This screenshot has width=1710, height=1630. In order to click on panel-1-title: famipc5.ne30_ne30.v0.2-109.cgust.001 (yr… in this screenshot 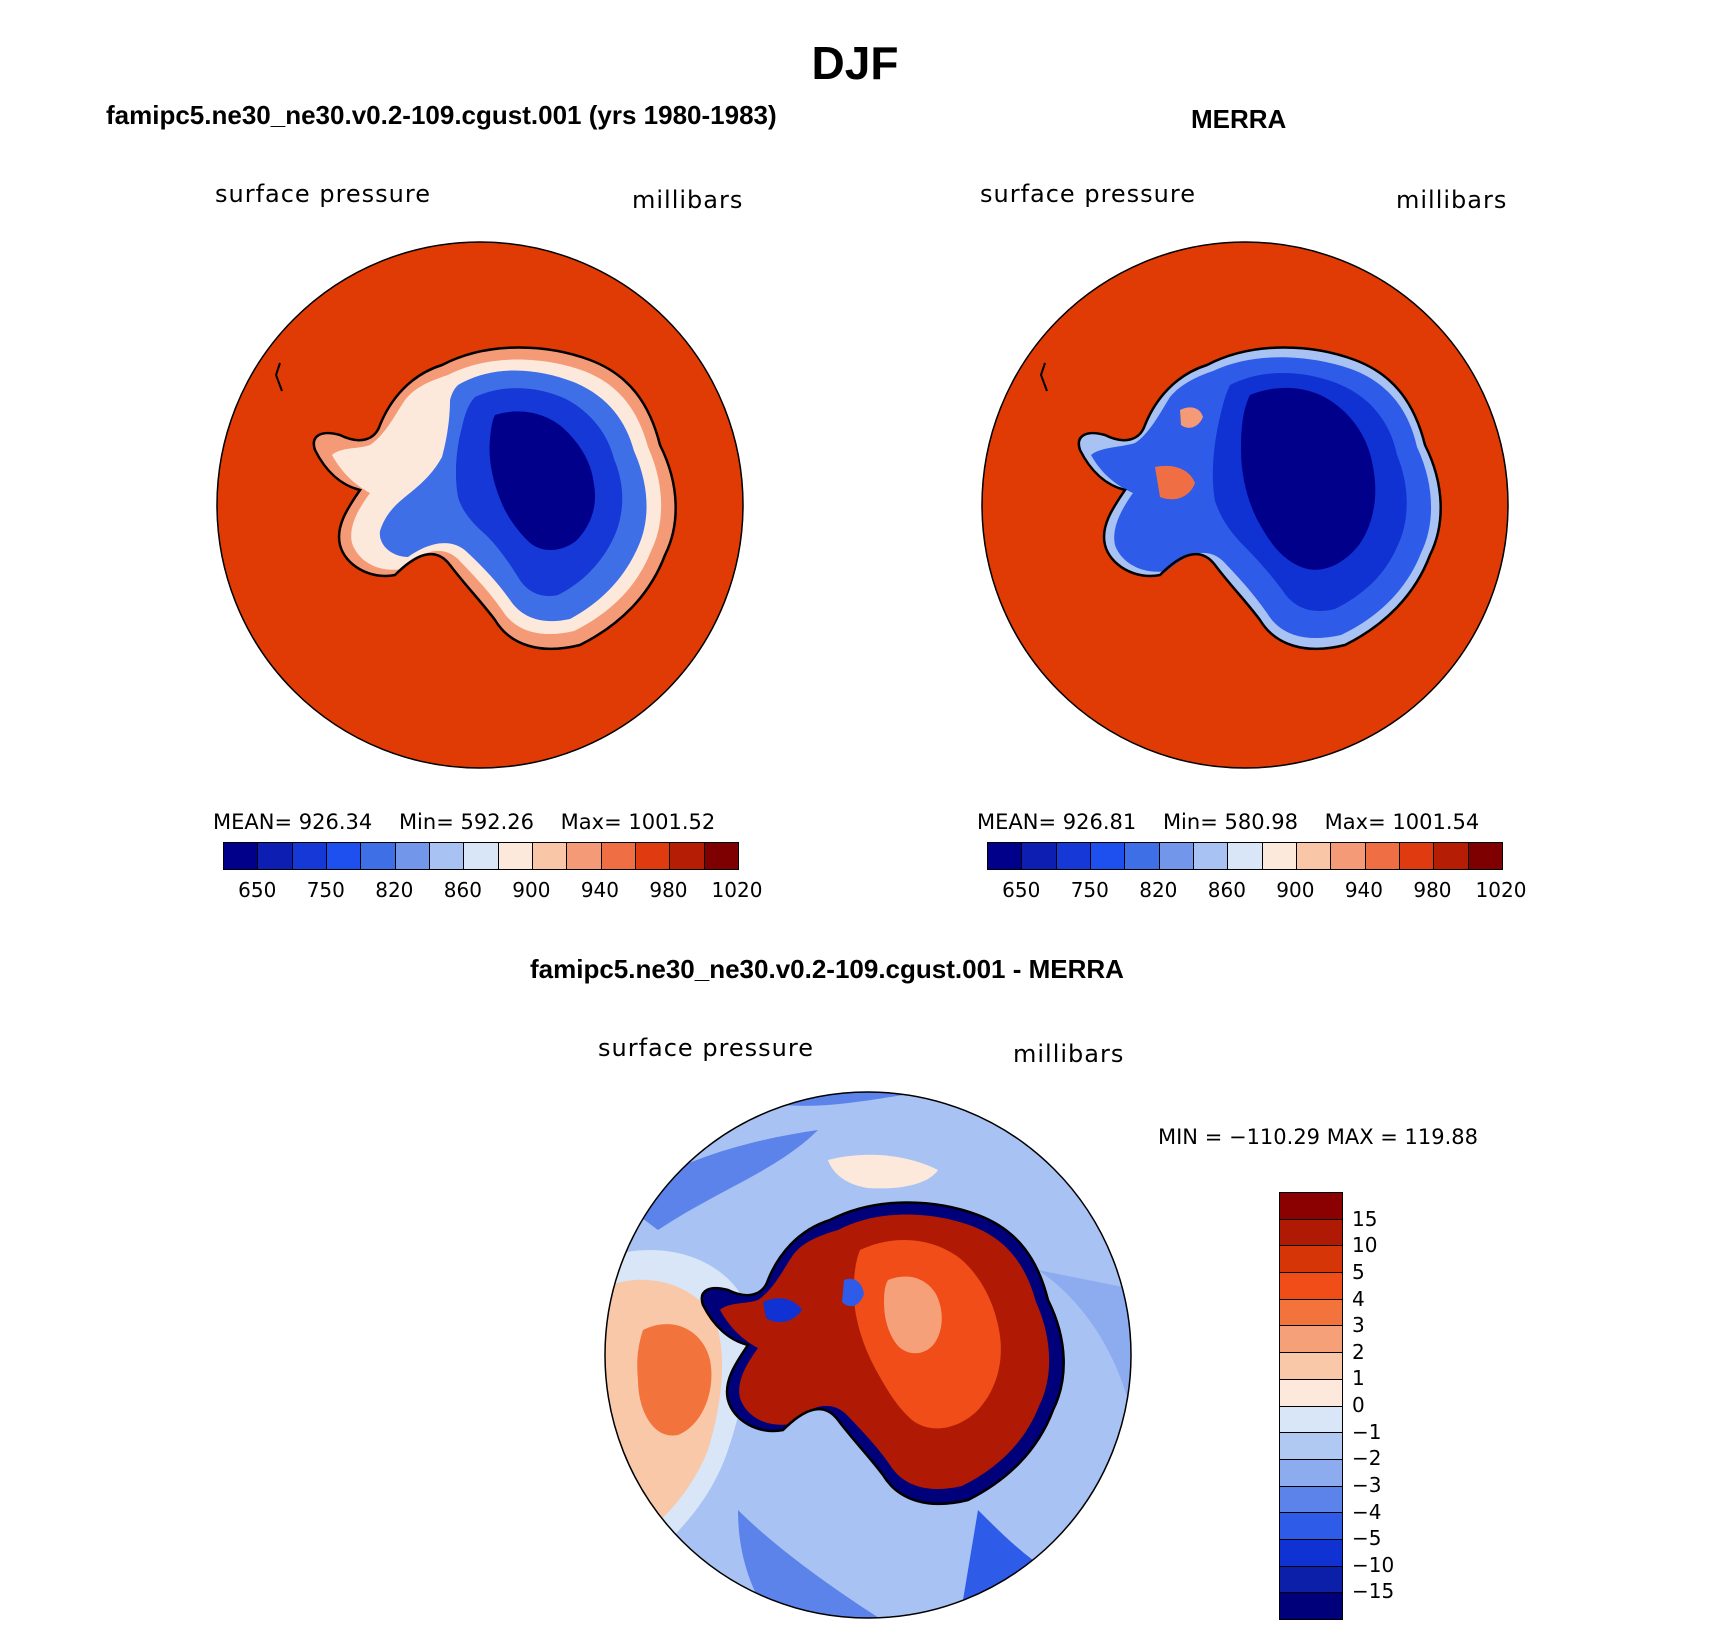, I will do `click(441, 115)`.